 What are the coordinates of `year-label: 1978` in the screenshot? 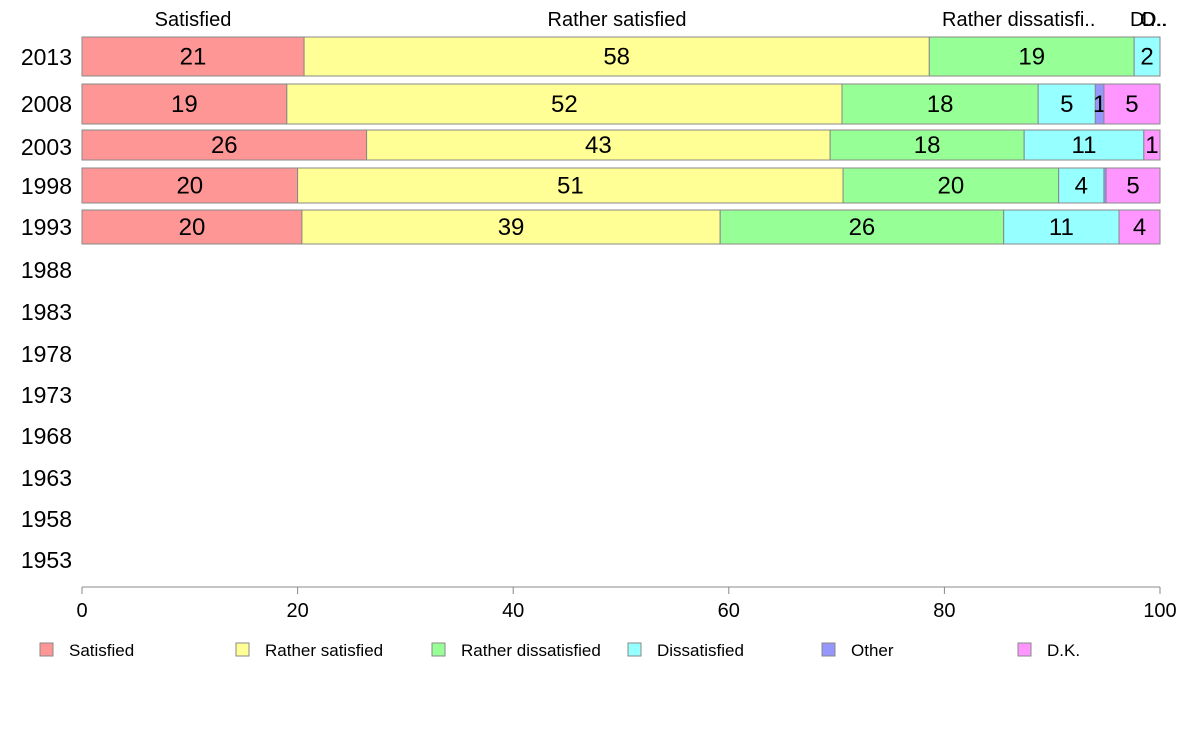 It's located at (46, 354).